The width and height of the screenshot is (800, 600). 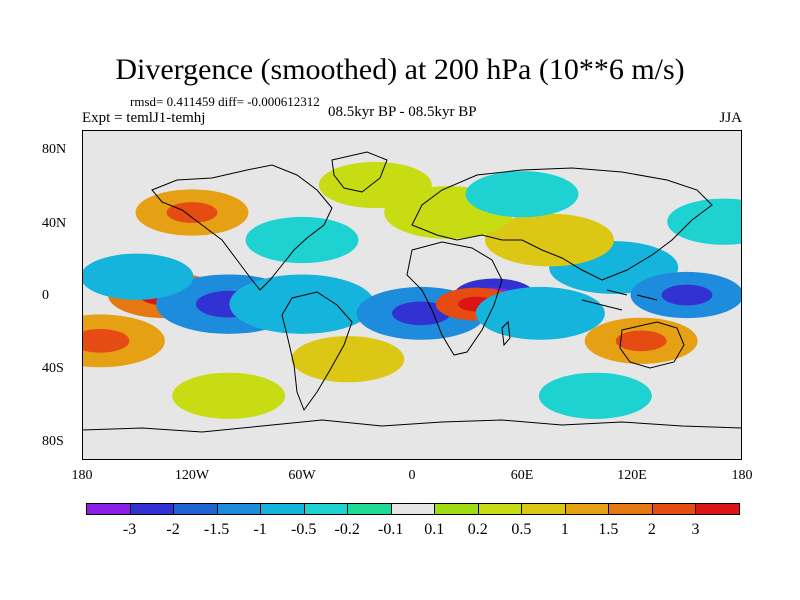 I want to click on colorbar, so click(x=413, y=509).